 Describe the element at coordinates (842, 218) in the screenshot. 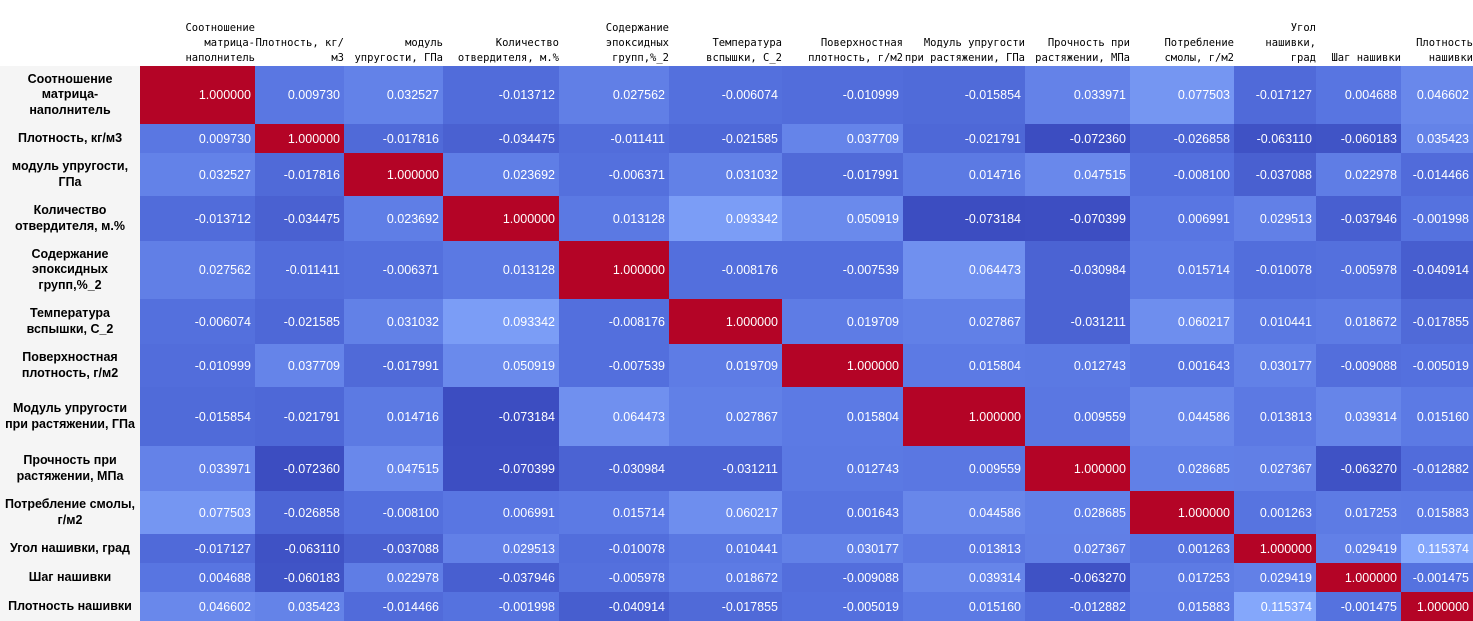

I see `correlation-cell: 0.050919` at that location.